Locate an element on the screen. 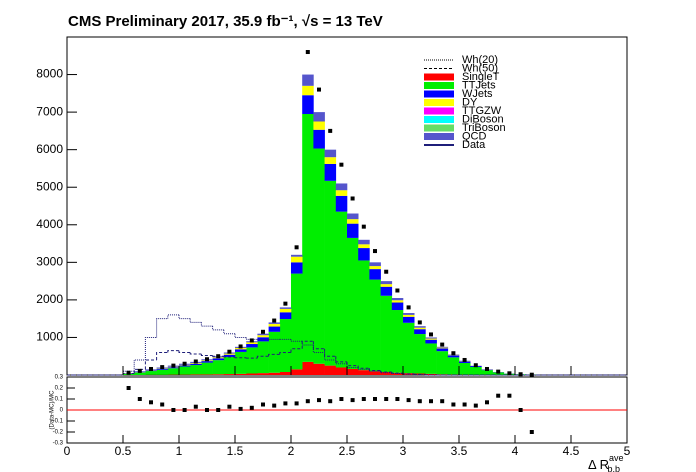  legend-label: TTJets is located at coordinates (479, 85).